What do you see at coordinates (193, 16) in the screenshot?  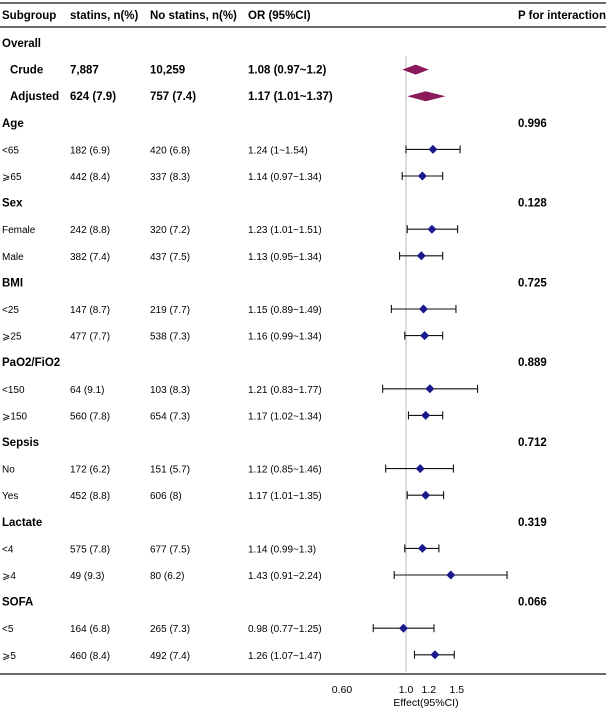 I see `header-no-statins: No statins, n(%)` at bounding box center [193, 16].